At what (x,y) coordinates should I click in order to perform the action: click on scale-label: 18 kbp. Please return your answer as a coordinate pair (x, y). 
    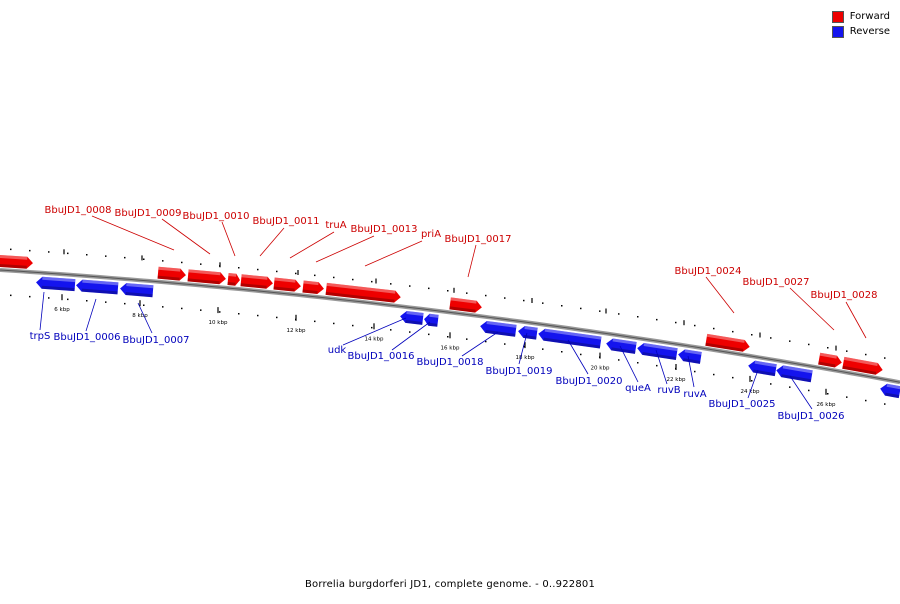
    Looking at the image, I should click on (525, 358).